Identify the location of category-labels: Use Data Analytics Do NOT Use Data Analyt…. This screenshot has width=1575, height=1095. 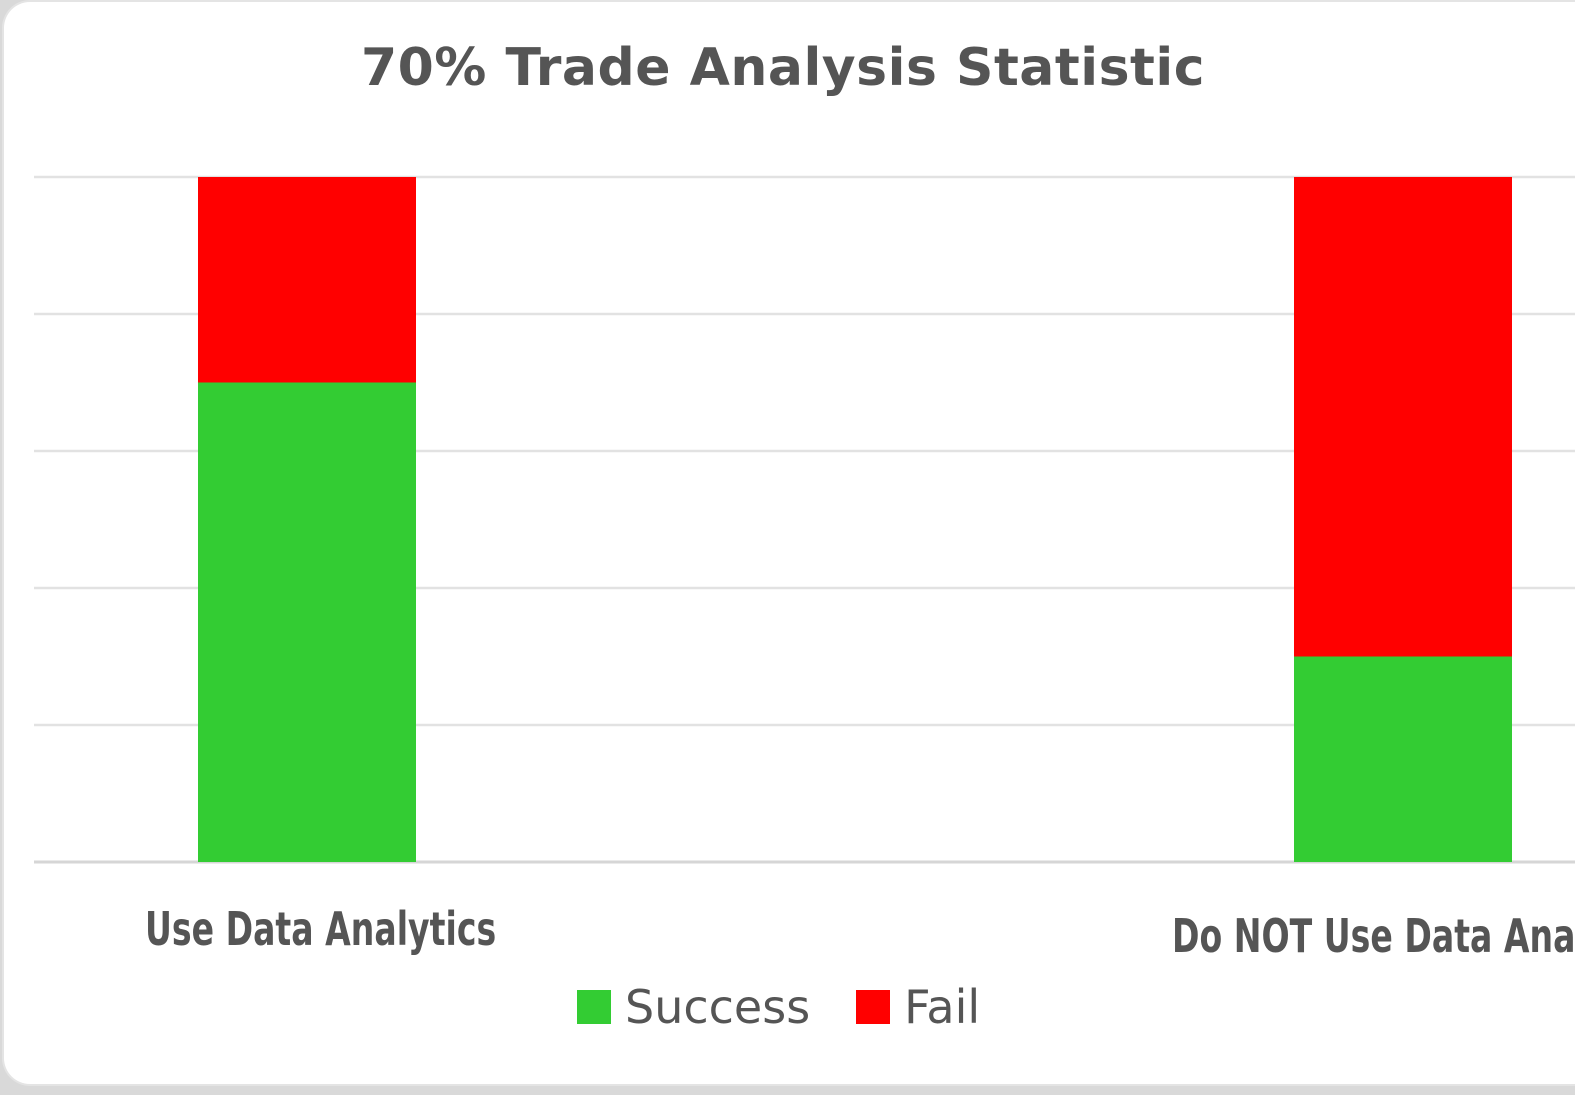
(860, 934).